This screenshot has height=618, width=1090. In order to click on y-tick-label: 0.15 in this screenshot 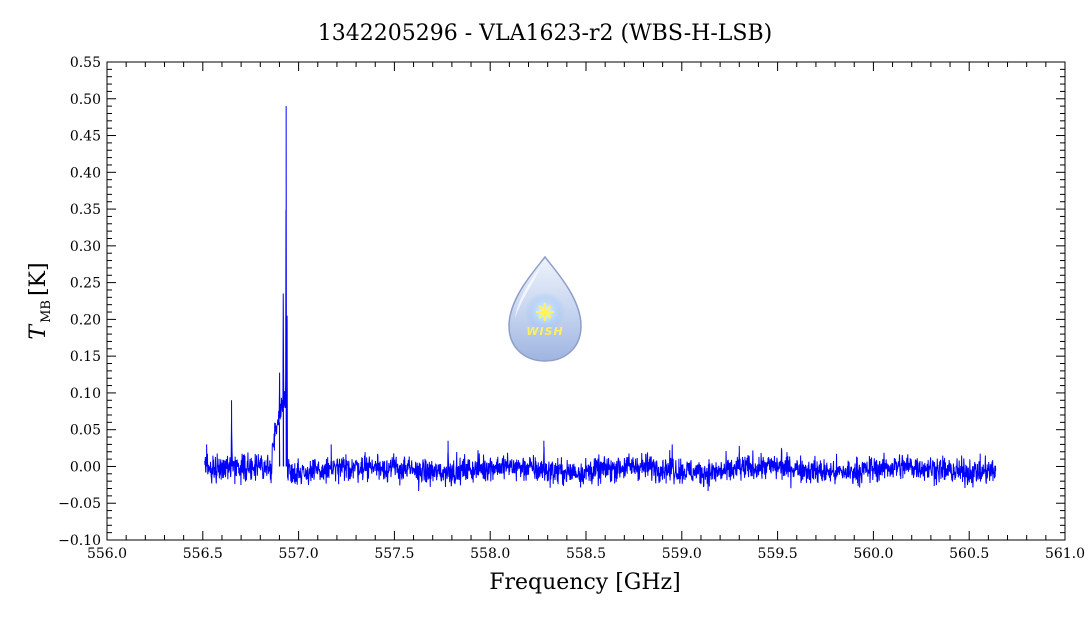, I will do `click(85, 357)`.